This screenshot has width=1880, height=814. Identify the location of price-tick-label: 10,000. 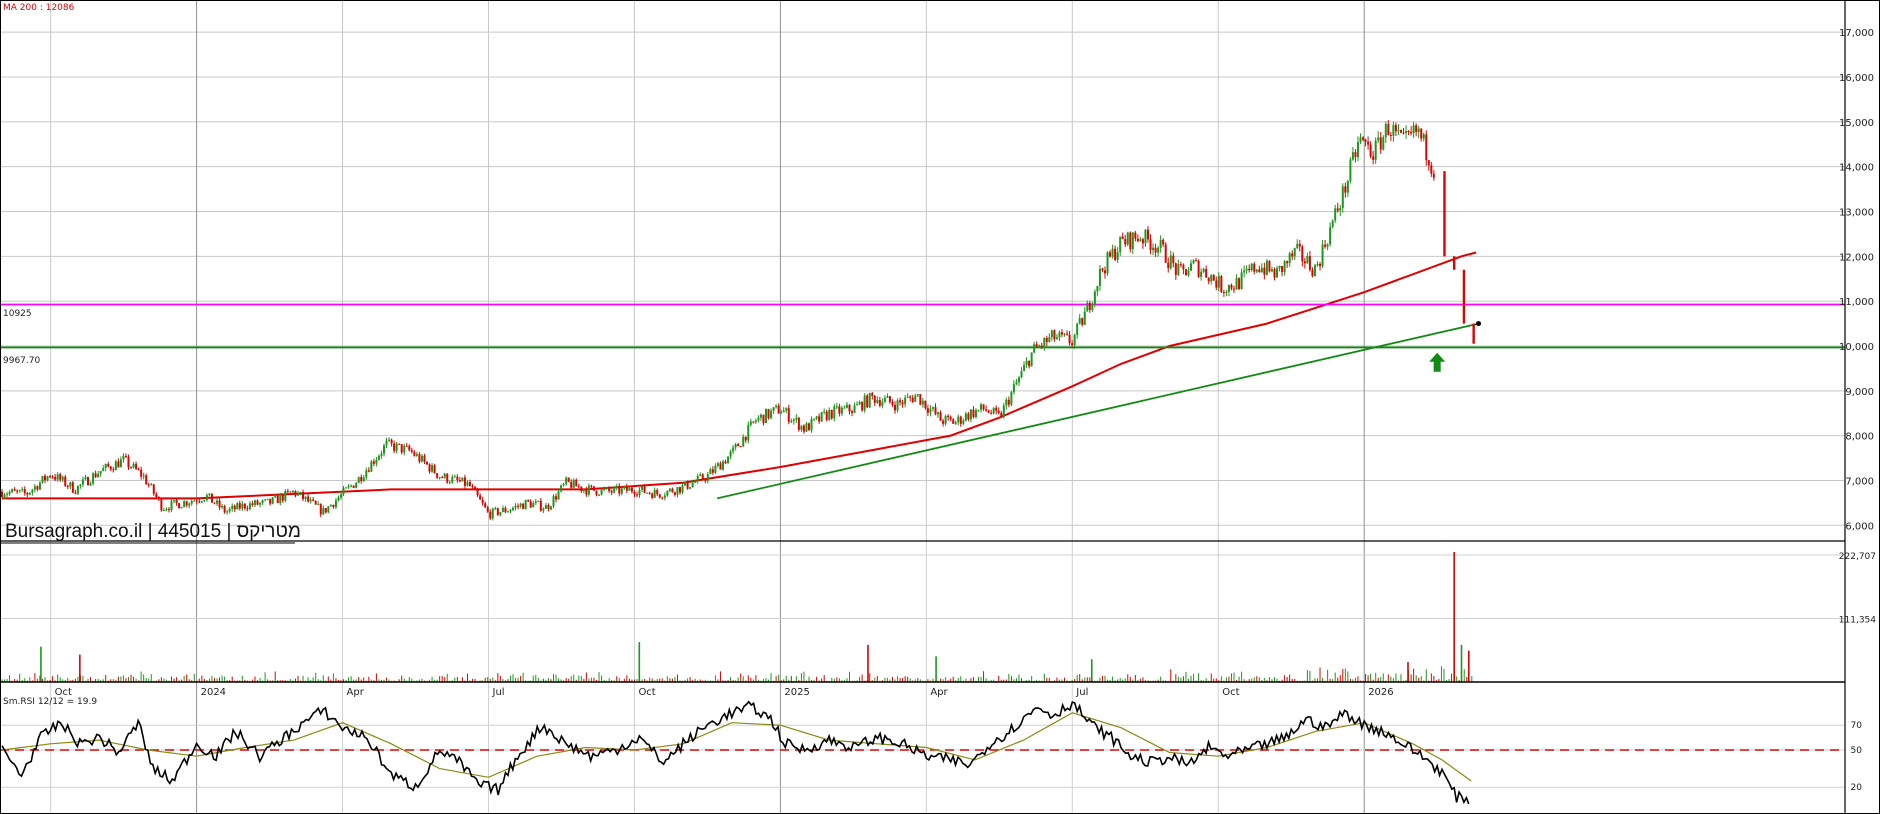
(1856, 347).